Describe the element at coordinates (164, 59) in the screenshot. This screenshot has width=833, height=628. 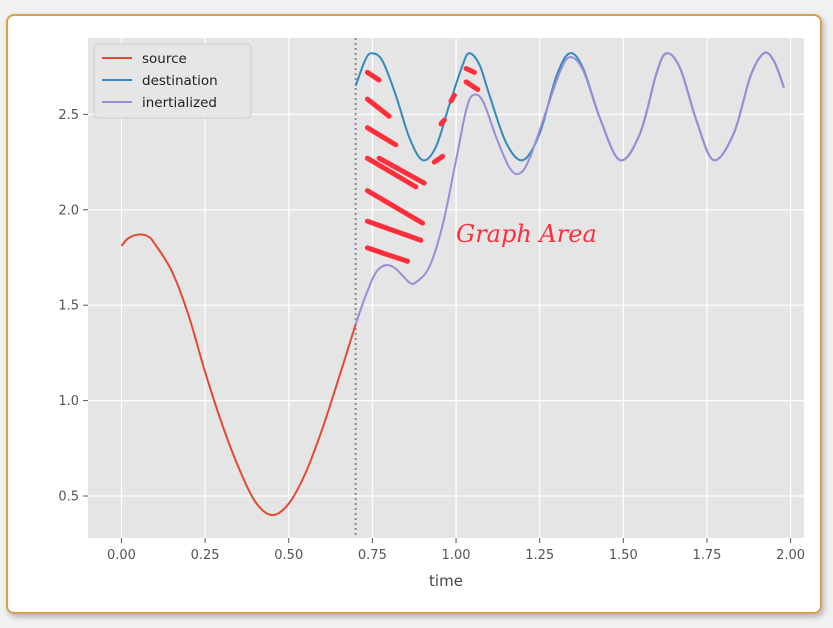
I see `legend-label: source` at that location.